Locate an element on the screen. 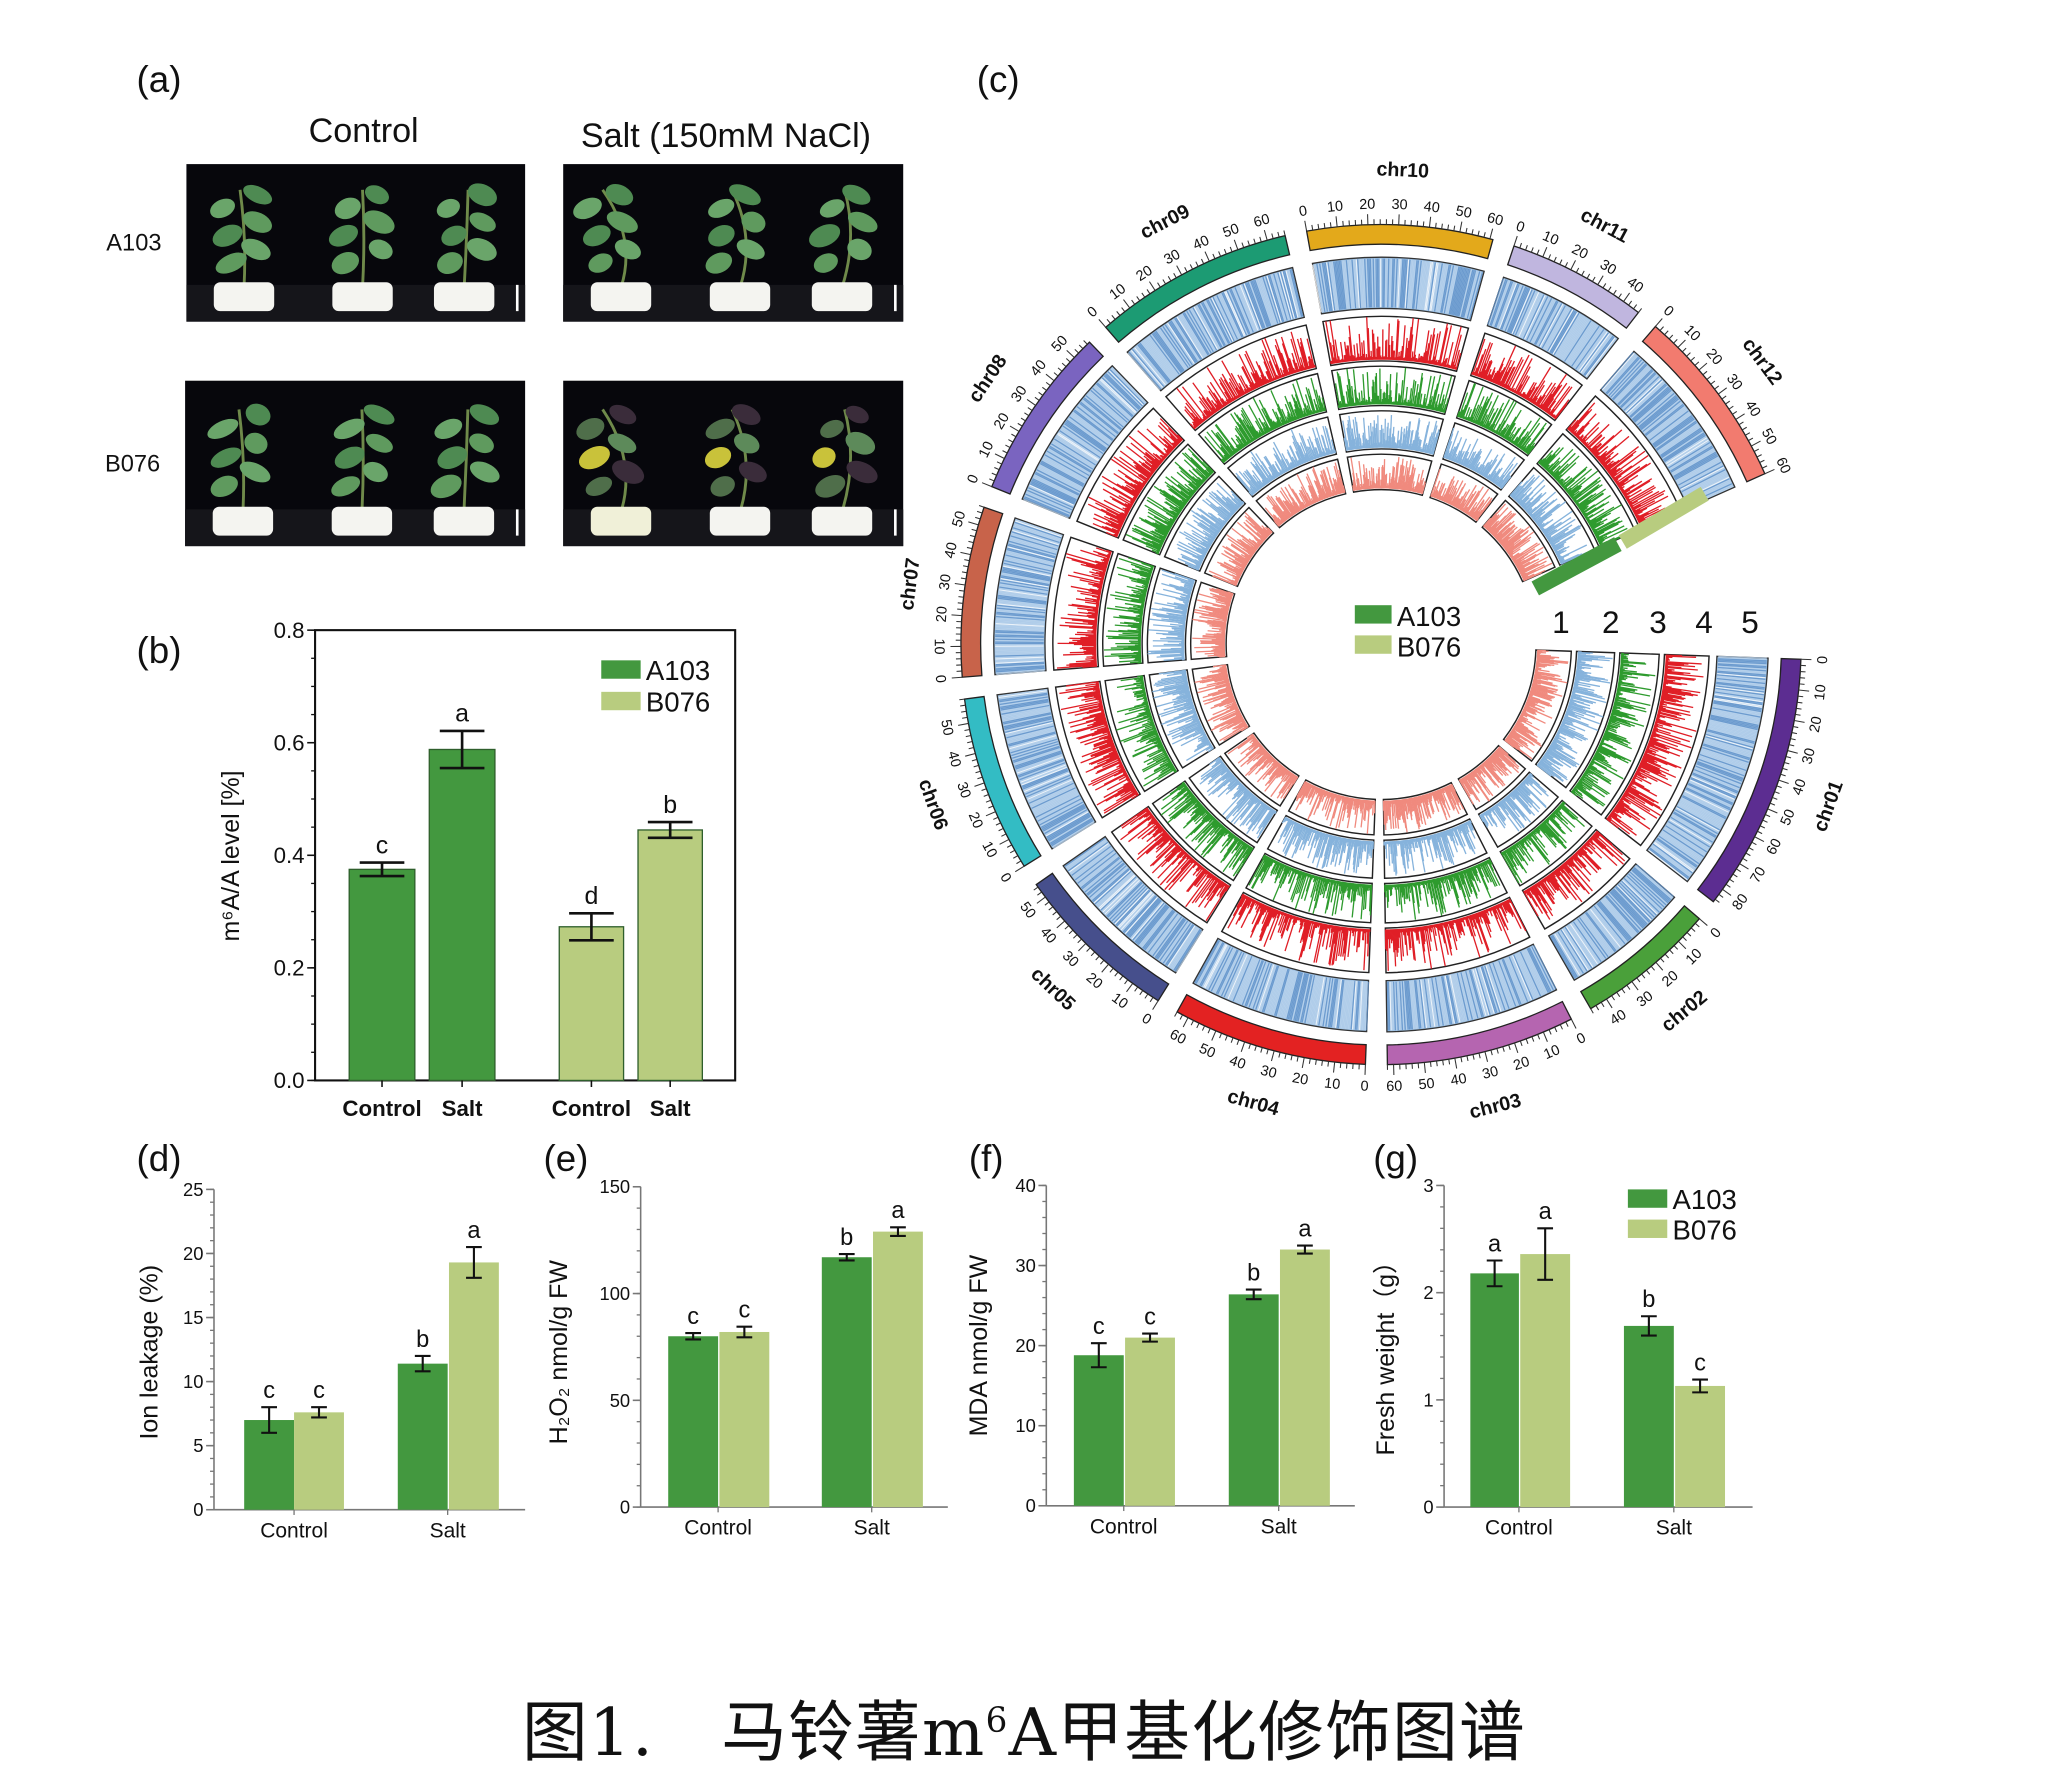 This screenshot has height=1781, width=2048. error-bar is located at coordinates (591, 926).